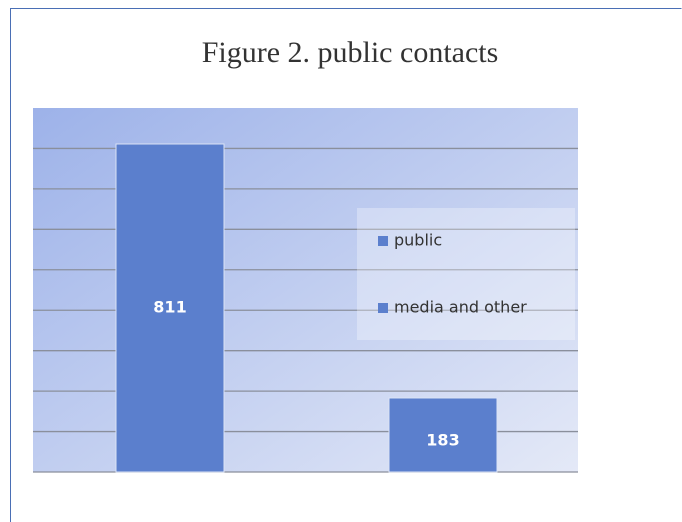 This screenshot has height=522, width=682. Describe the element at coordinates (350, 52) in the screenshot. I see `chart-title: Figure 2. public contacts` at that location.